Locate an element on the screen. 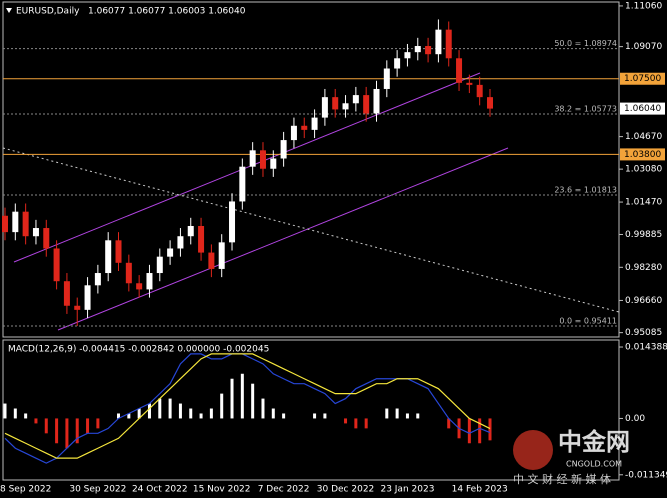  x-tick-label: 23 Jan 2023 is located at coordinates (407, 490).